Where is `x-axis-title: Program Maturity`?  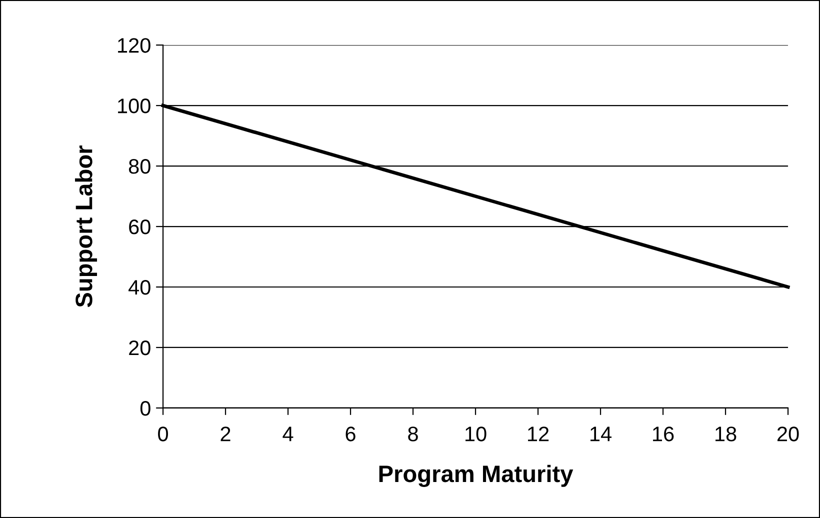
x-axis-title: Program Maturity is located at coordinates (476, 476).